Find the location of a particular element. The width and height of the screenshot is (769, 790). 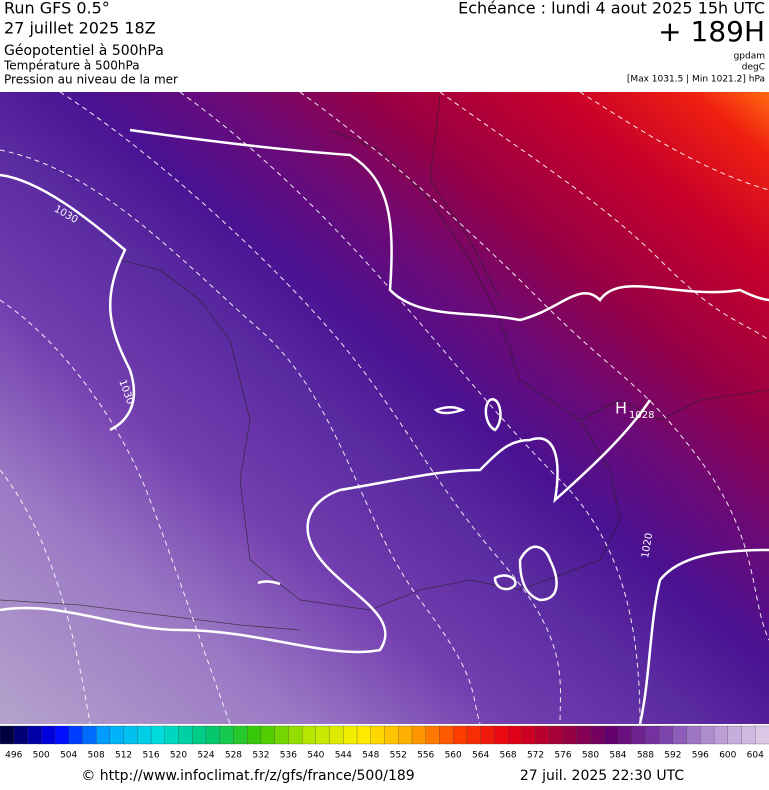

colorbar-label: 580 is located at coordinates (590, 756).